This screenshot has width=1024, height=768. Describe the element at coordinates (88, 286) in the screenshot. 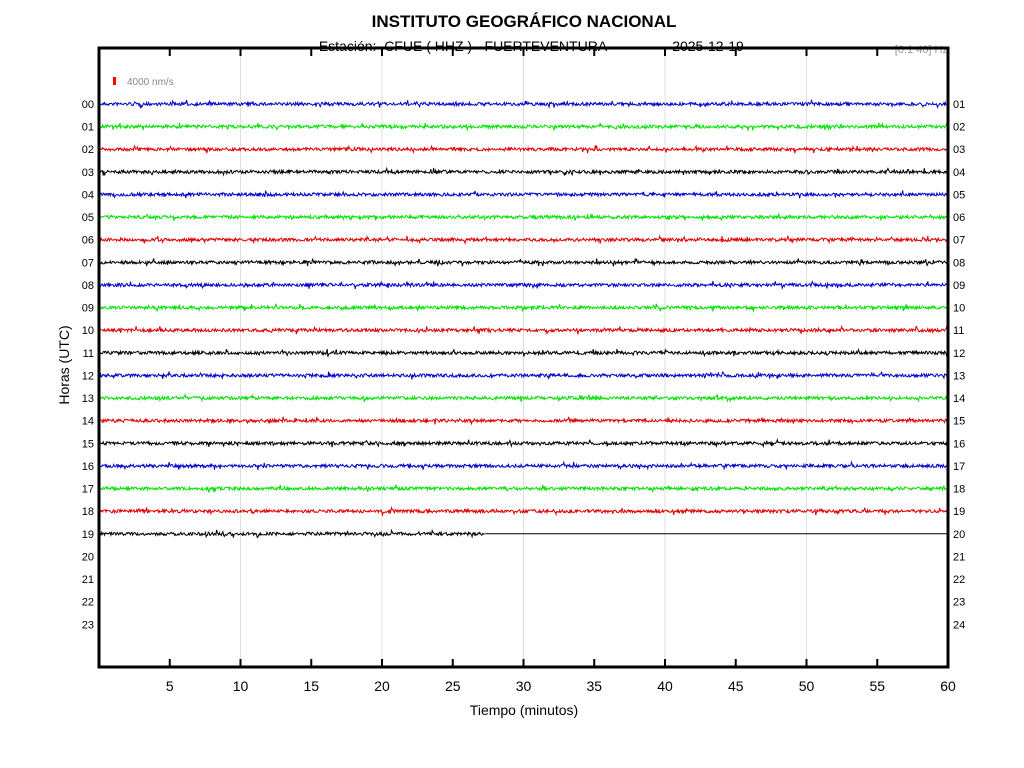

I see `hour-label-left: 08` at that location.